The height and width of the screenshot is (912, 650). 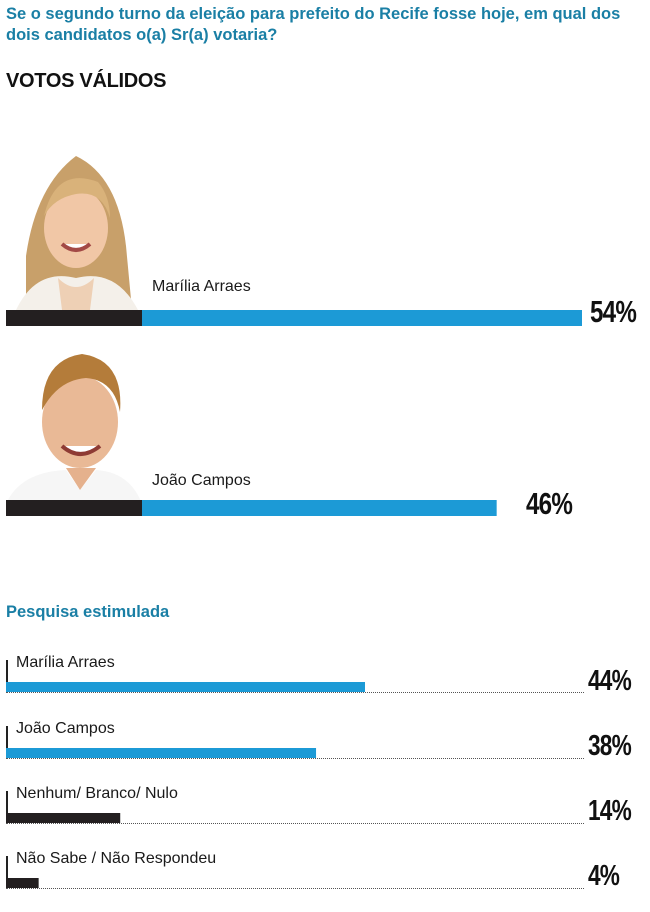 What do you see at coordinates (610, 746) in the screenshot?
I see `pct-label-joao-estimulada: 38%` at bounding box center [610, 746].